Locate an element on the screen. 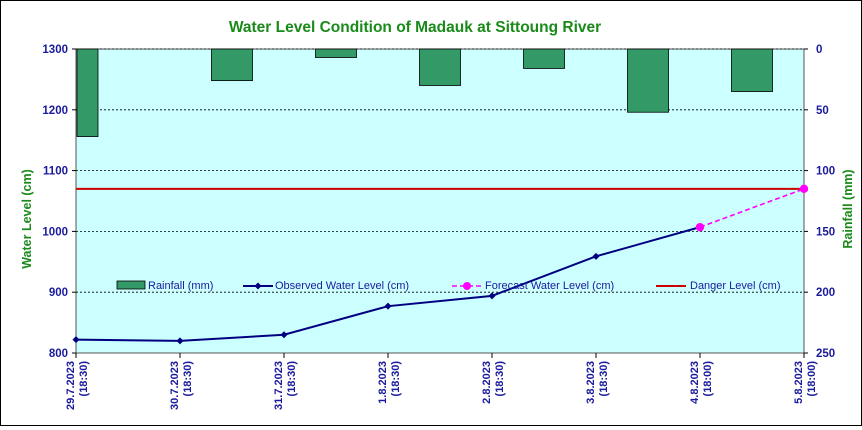 Image resolution: width=862 pixels, height=430 pixels. legend-forecast-label: Forecast Water Level (cm) is located at coordinates (549, 286).